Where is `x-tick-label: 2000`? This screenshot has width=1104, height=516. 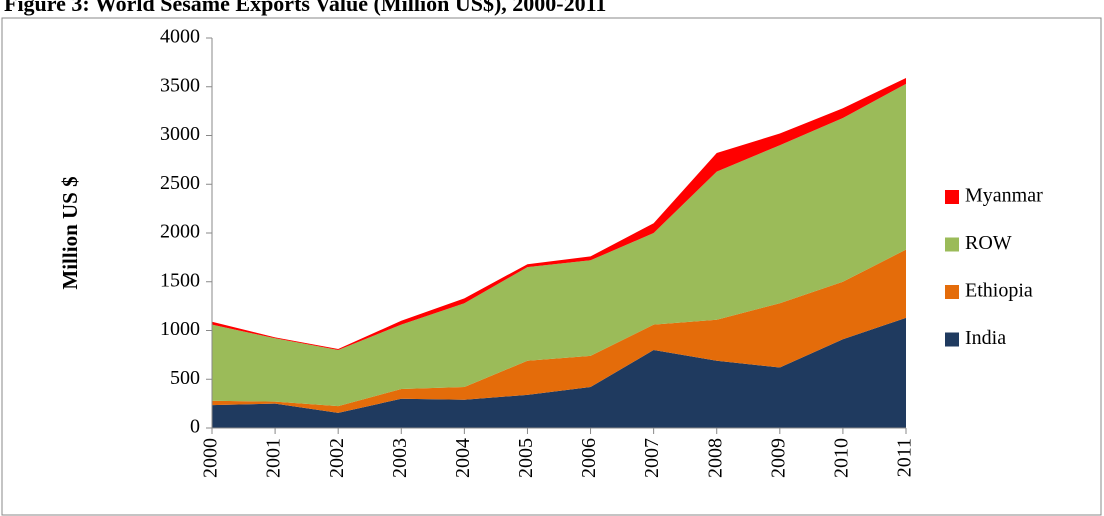 x-tick-label: 2000 is located at coordinates (211, 458).